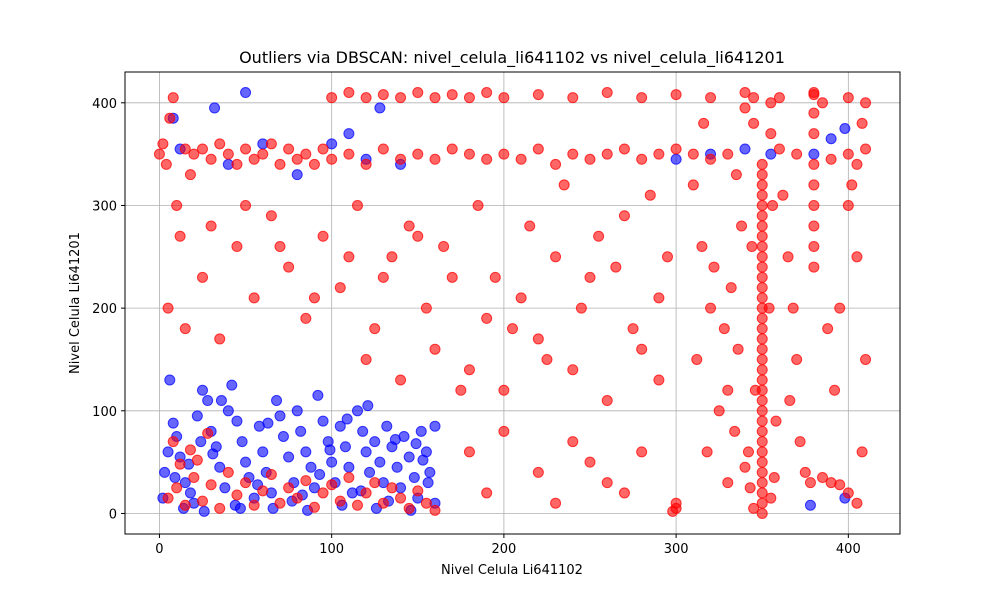 This screenshot has width=1000, height=600. Describe the element at coordinates (331, 549) in the screenshot. I see `x-tick-label: 100` at that location.